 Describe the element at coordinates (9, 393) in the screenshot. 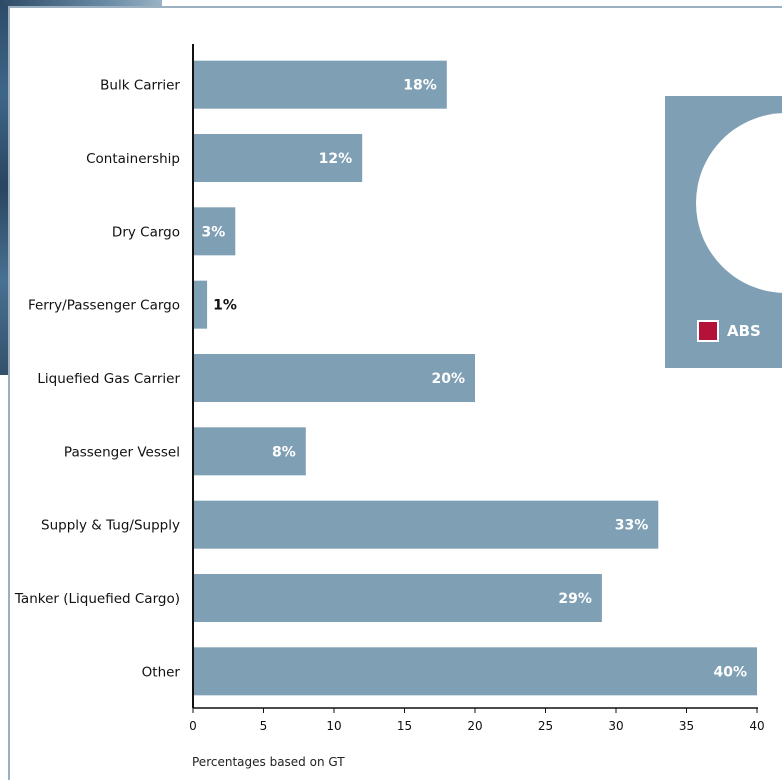

I see `frame-left-border` at that location.